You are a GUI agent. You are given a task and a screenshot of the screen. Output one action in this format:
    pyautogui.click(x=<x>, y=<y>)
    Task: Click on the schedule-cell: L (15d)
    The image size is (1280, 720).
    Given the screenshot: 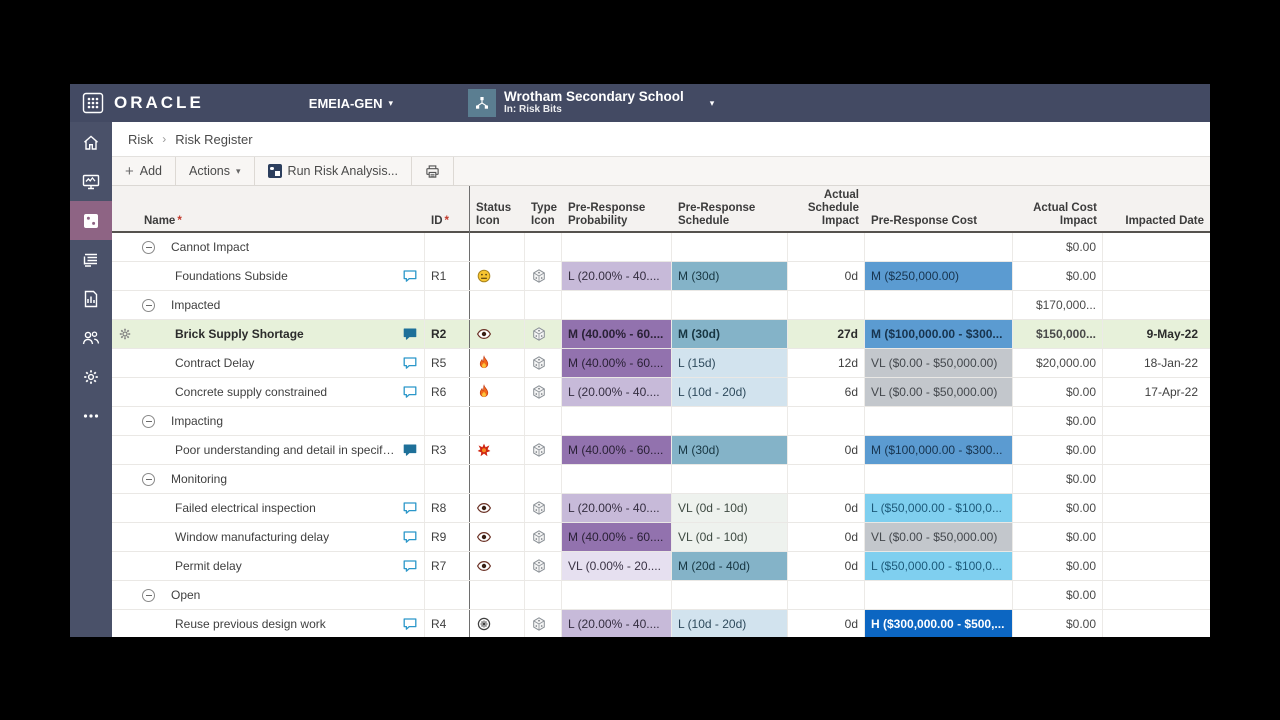 What is the action you would take?
    pyautogui.click(x=730, y=363)
    